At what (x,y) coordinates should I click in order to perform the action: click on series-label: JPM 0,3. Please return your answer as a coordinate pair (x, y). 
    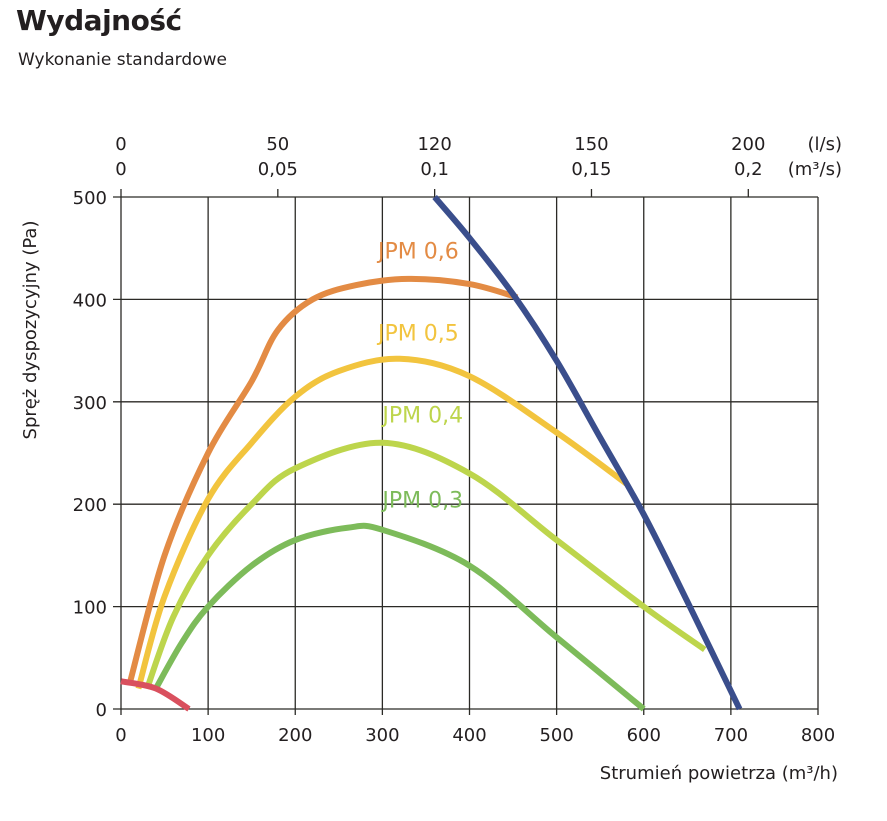
    Looking at the image, I should click on (421, 500).